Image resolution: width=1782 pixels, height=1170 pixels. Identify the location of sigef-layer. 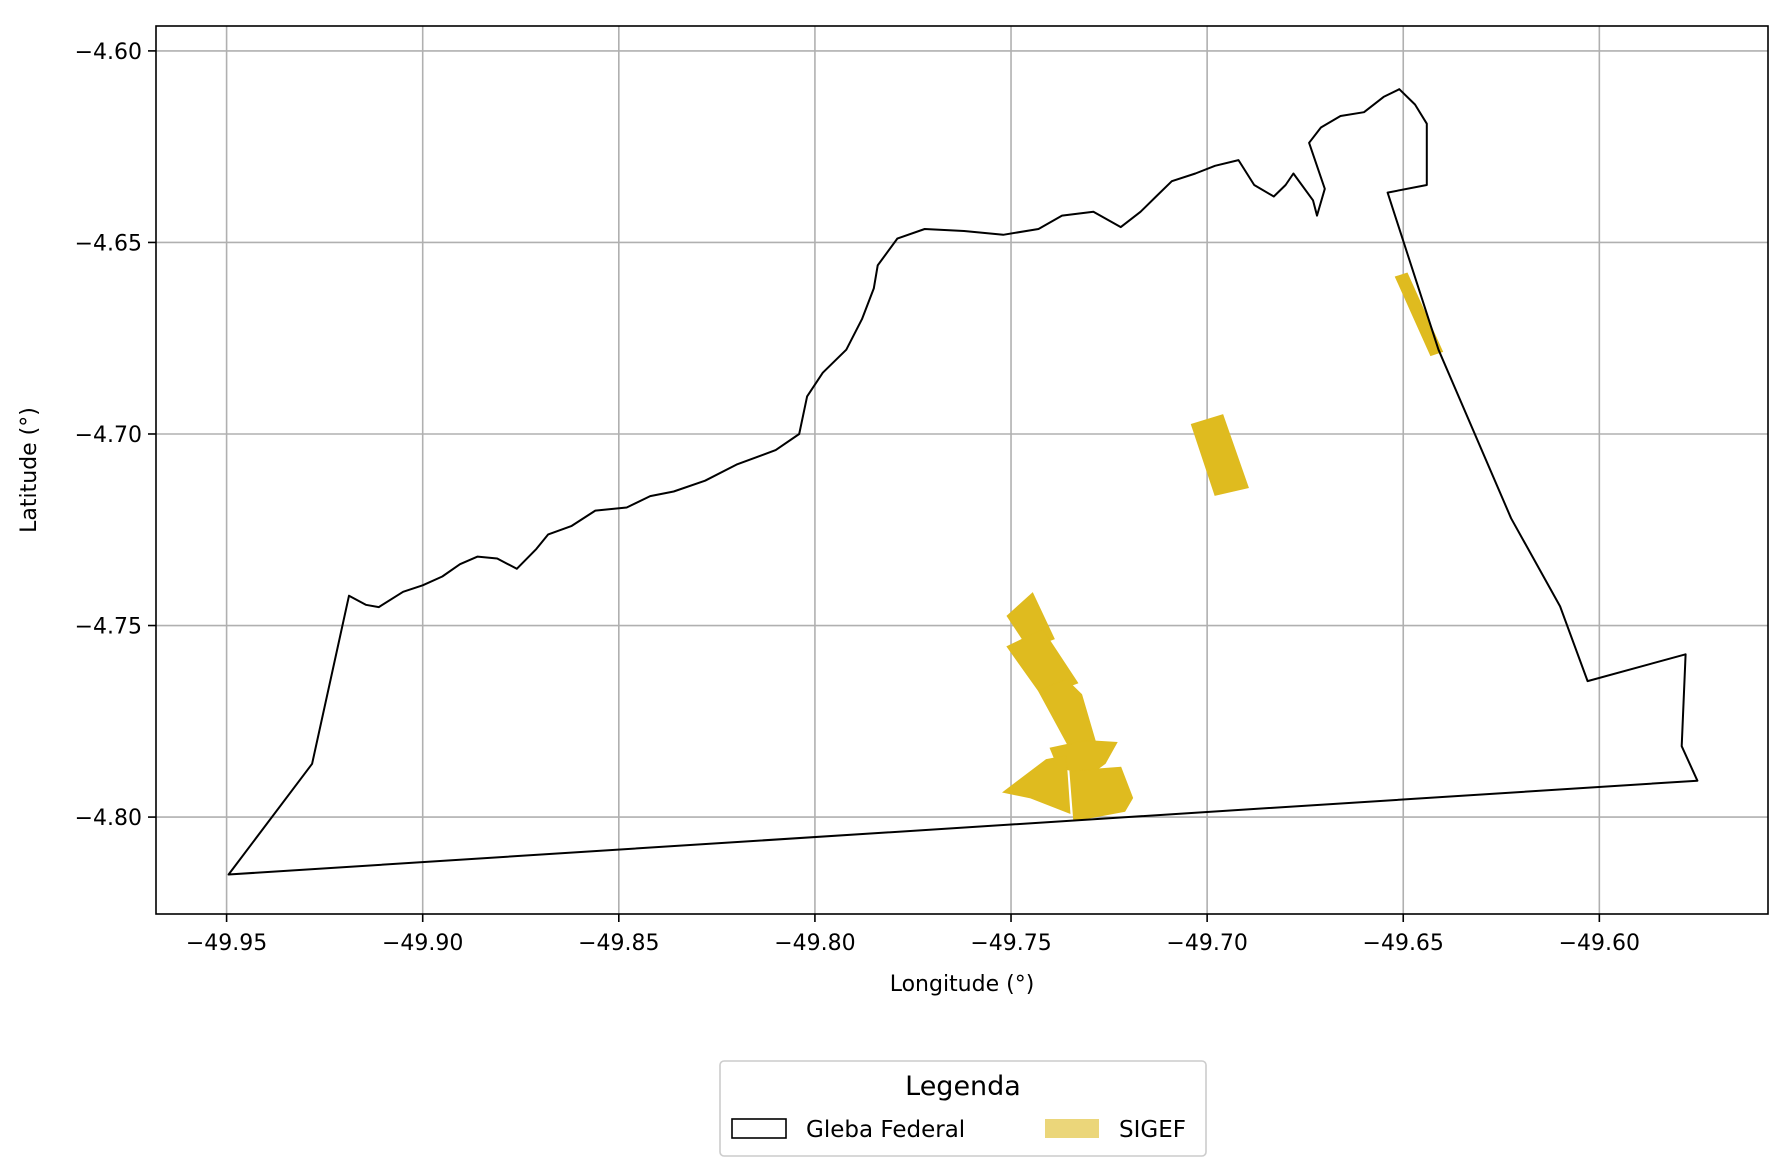
(1223, 547).